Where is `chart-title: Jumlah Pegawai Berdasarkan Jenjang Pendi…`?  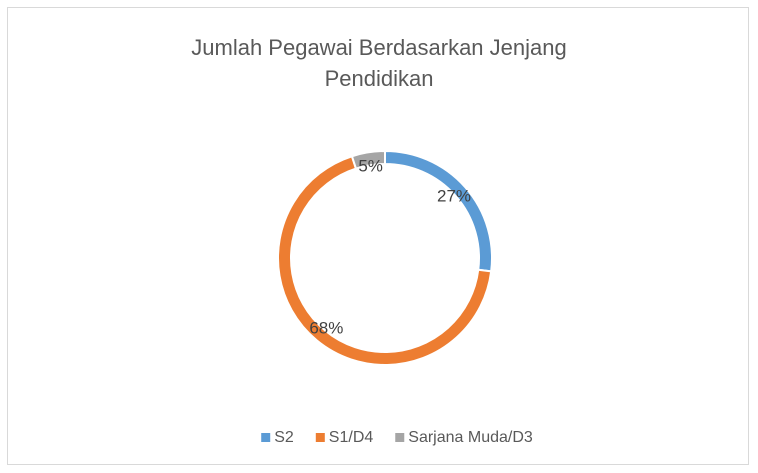
chart-title: Jumlah Pegawai Berdasarkan Jenjang Pendi… is located at coordinates (379, 63).